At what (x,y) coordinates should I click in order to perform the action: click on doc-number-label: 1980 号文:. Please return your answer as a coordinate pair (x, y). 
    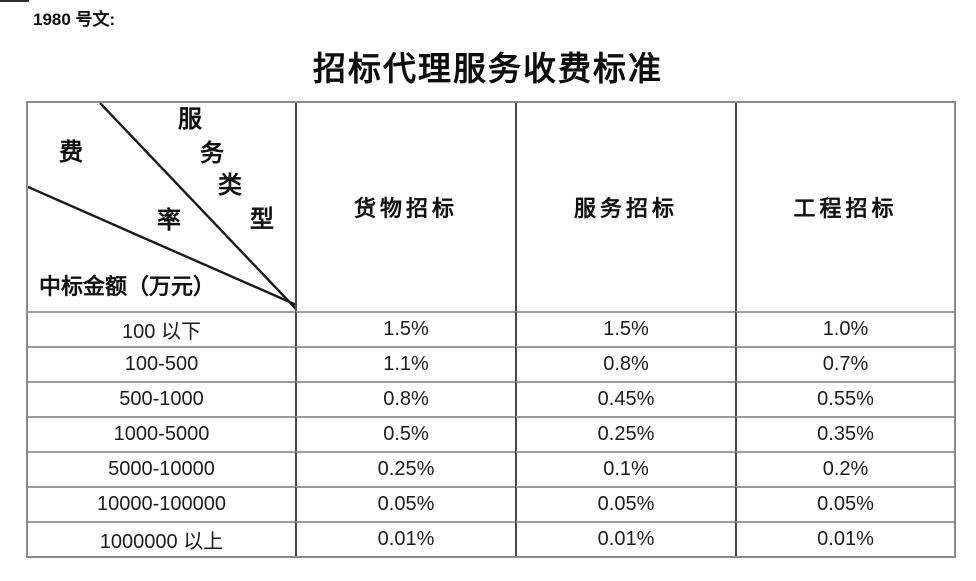
    Looking at the image, I should click on (74, 19).